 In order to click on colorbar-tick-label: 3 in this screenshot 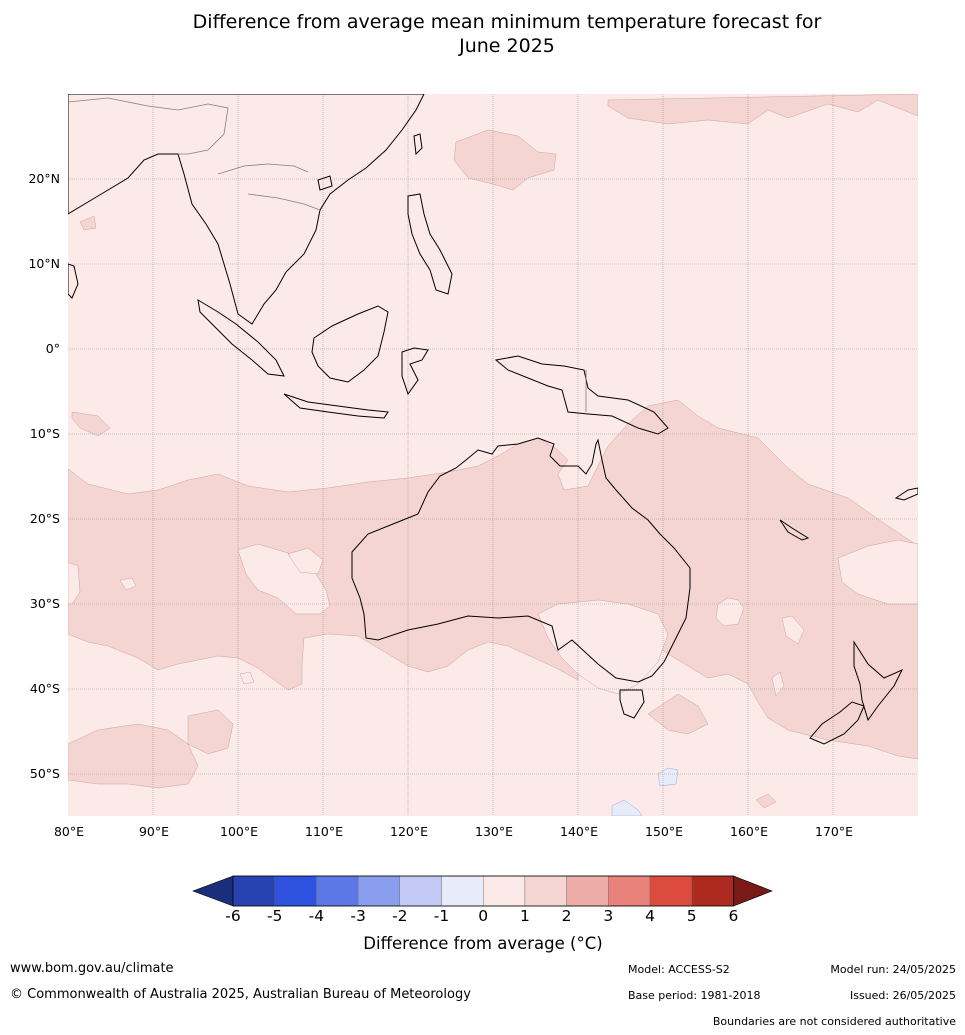, I will do `click(608, 916)`.